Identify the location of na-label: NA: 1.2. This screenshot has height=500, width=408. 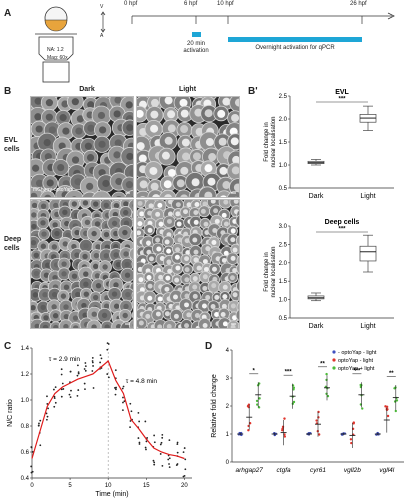
(55, 50).